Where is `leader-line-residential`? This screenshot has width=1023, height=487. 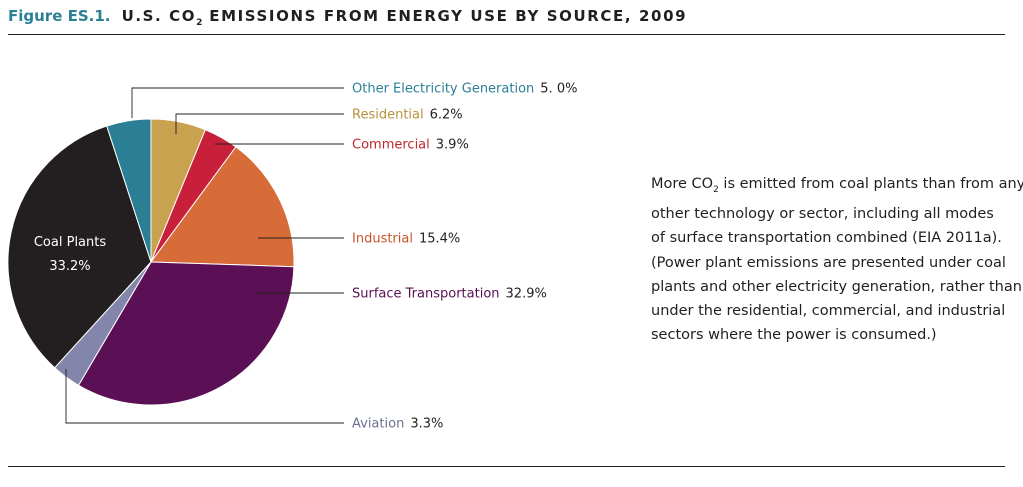 leader-line-residential is located at coordinates (259, 123).